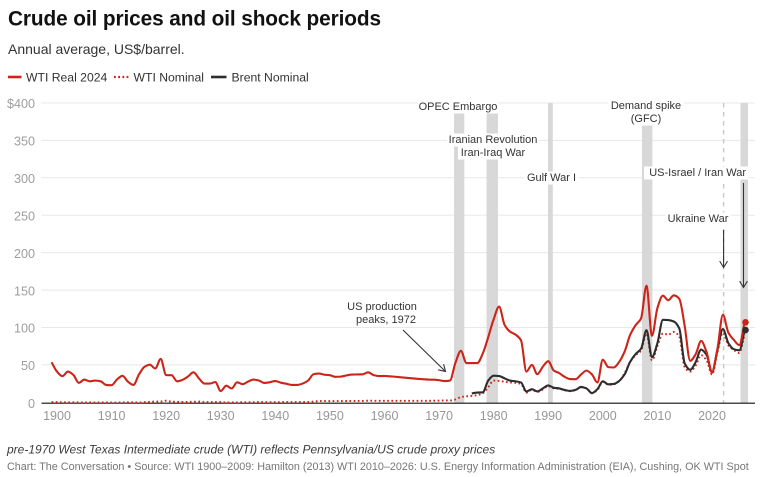 This screenshot has width=772, height=477. What do you see at coordinates (697, 173) in the screenshot?
I see `svg-text: US-Israel / Iran War` at bounding box center [697, 173].